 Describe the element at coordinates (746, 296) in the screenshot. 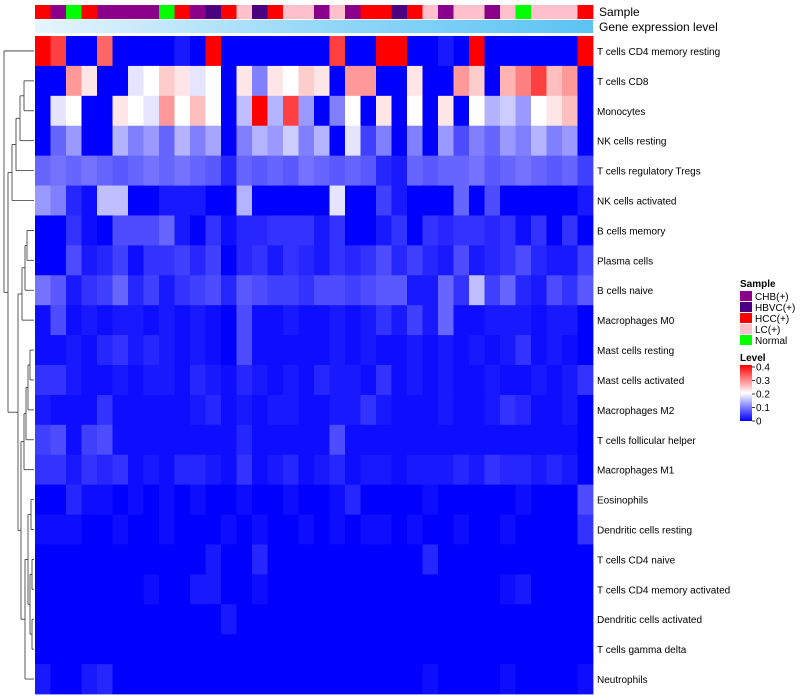

I see `legend-swatch` at that location.